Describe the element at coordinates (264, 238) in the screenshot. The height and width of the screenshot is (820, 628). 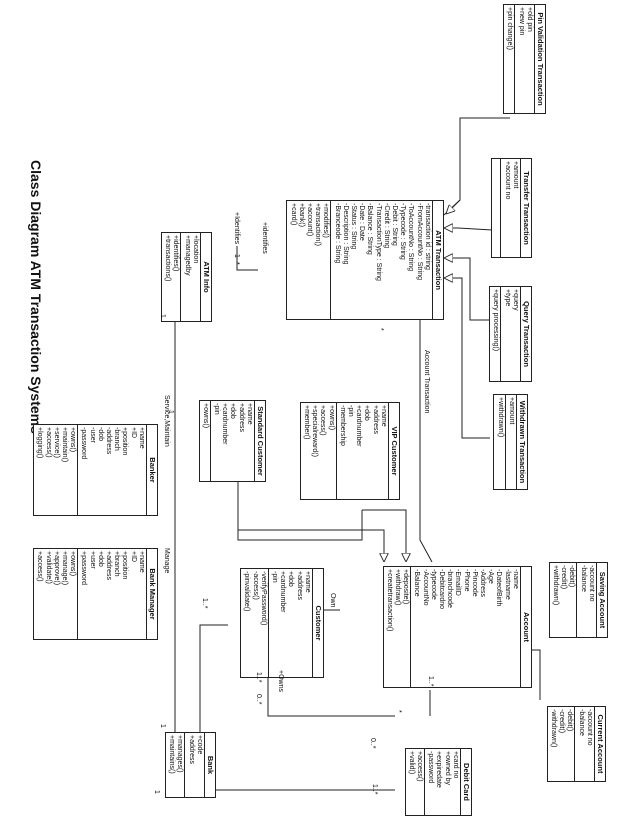
I see `label-identifies-role: +identifies` at that location.